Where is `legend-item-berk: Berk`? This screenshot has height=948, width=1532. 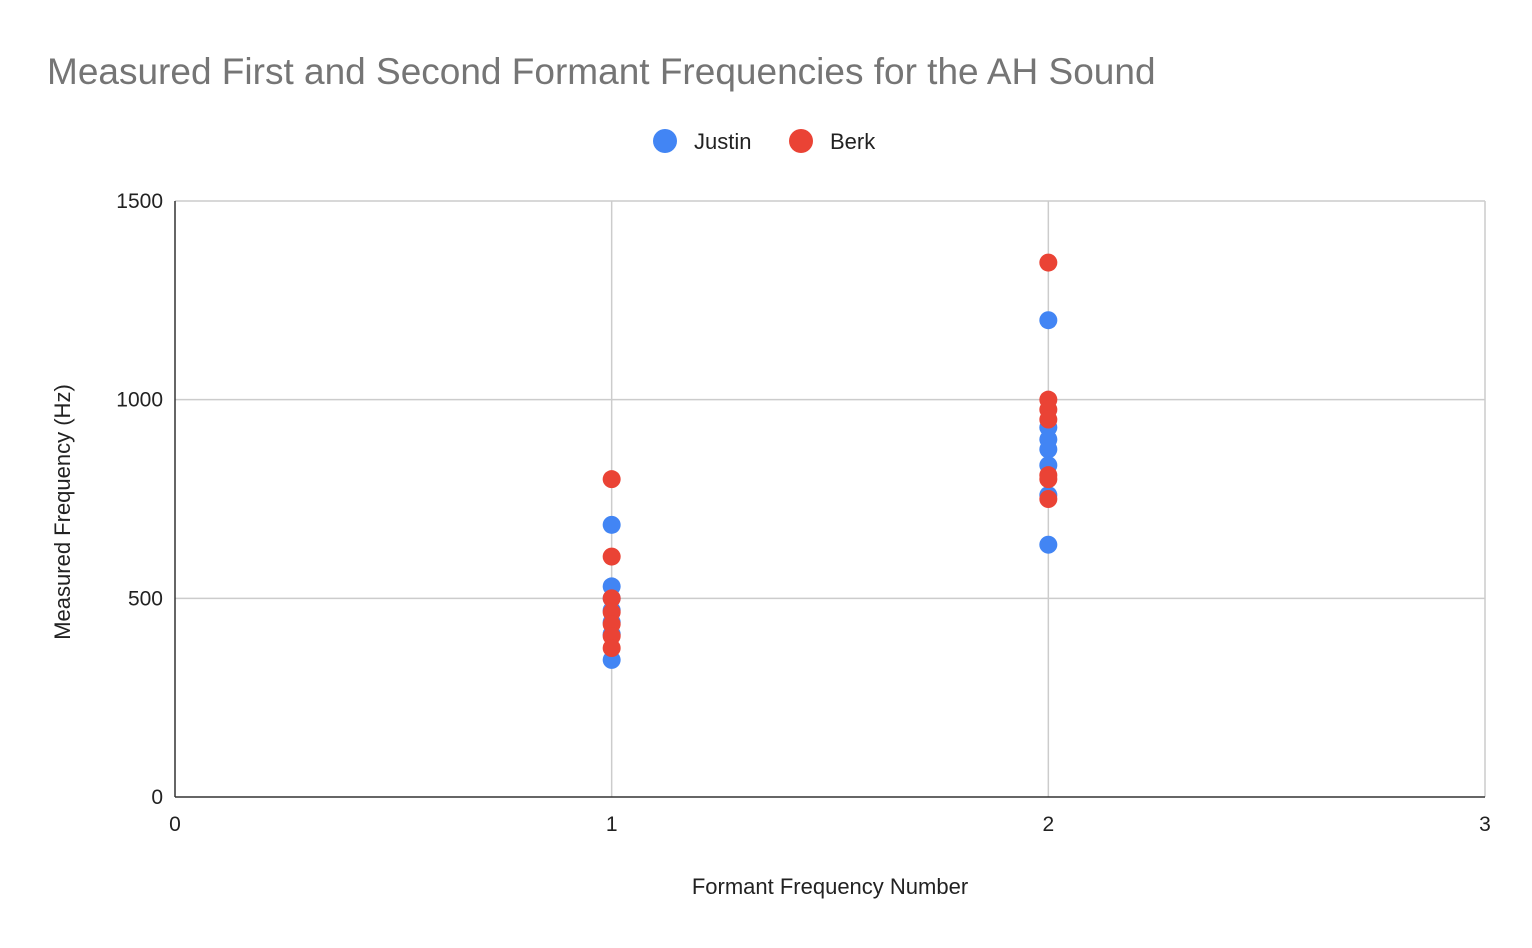 legend-item-berk: Berk is located at coordinates (832, 141).